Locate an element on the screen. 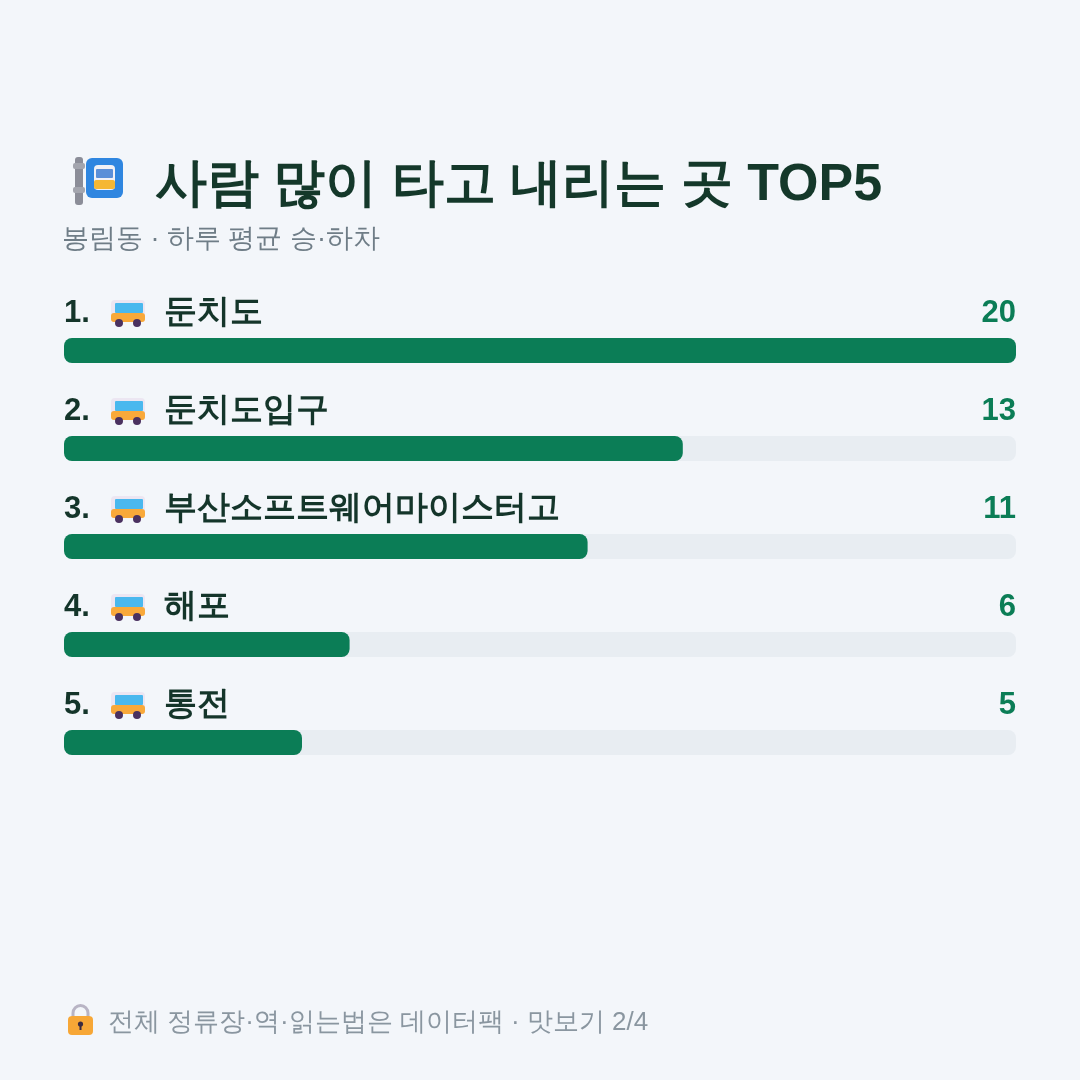 This screenshot has width=1080, height=1080. category-label: 5. 통전 is located at coordinates (147, 702).